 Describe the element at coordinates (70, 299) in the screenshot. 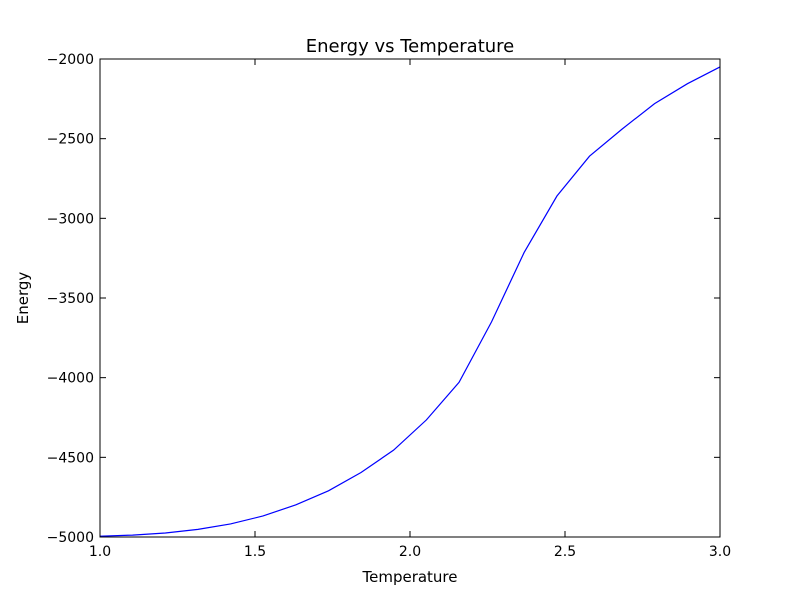

I see `y-tick-label: −3500` at that location.